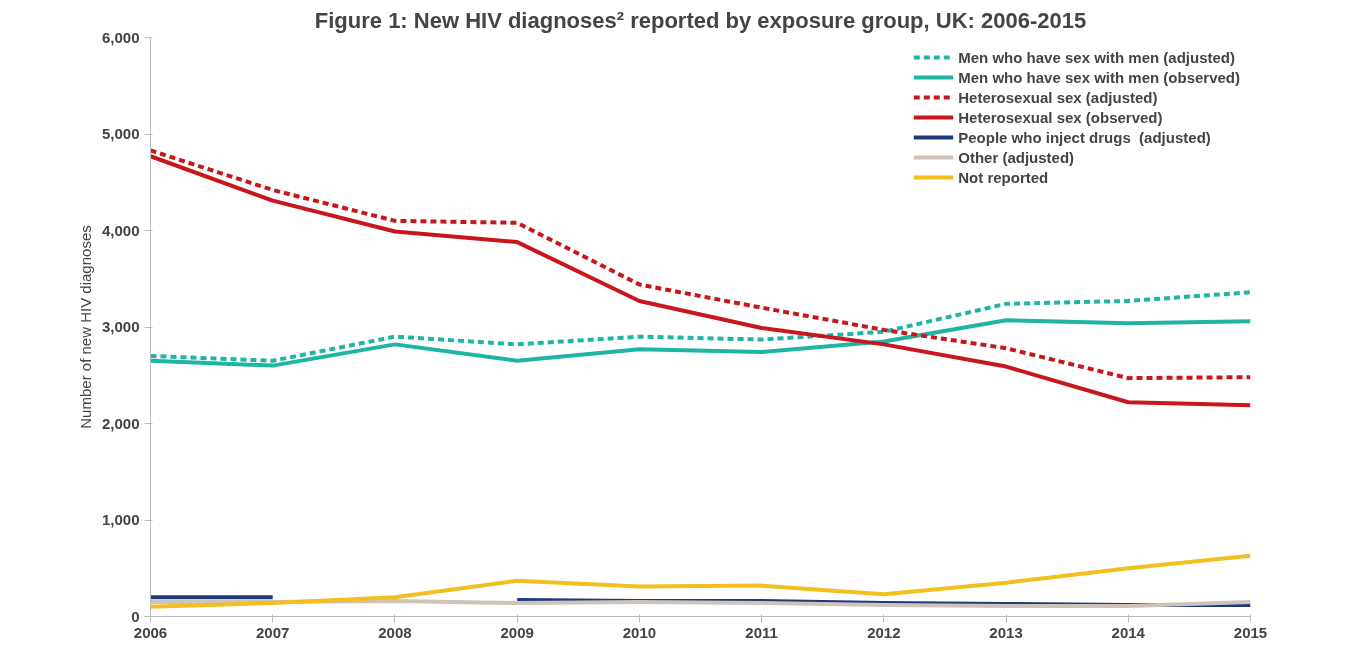 The image size is (1356, 656). Describe the element at coordinates (884, 632) in the screenshot. I see `x-tick-label: 2012` at that location.